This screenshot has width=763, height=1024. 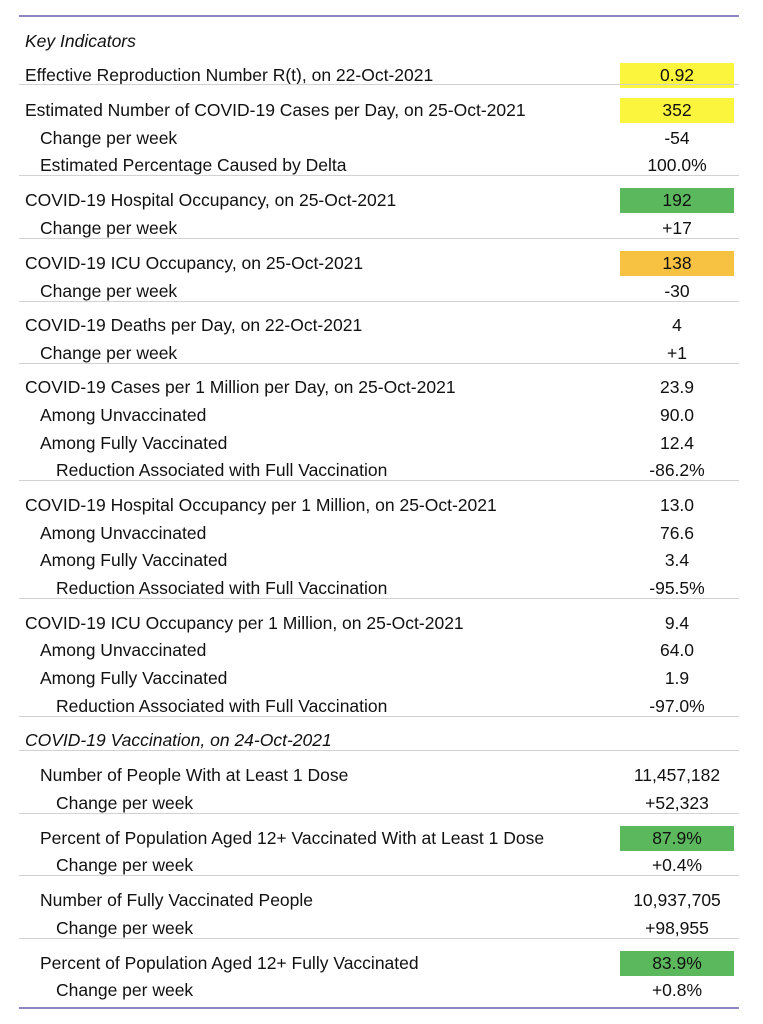 I want to click on indicator-value: 11,457,182, so click(x=677, y=775).